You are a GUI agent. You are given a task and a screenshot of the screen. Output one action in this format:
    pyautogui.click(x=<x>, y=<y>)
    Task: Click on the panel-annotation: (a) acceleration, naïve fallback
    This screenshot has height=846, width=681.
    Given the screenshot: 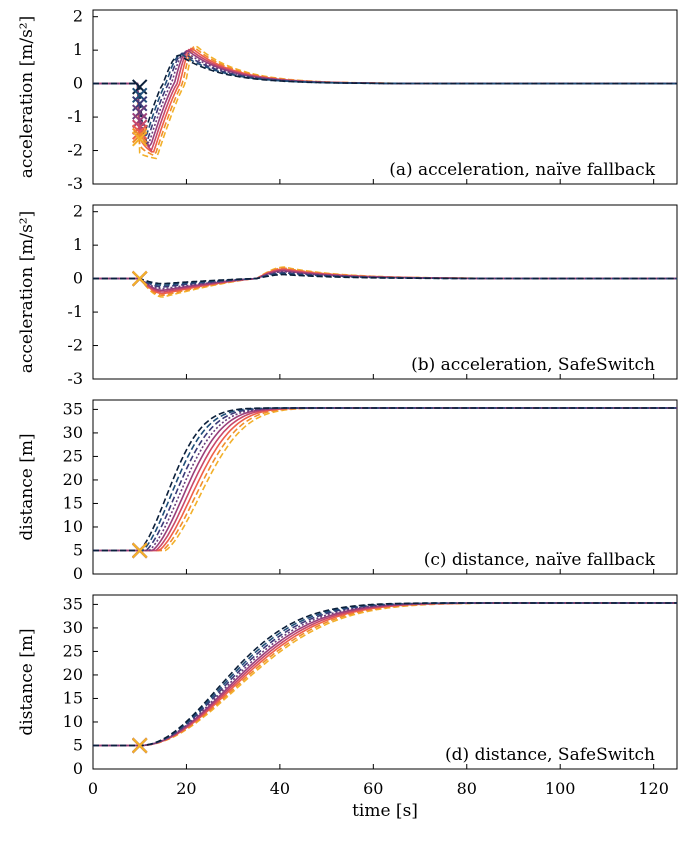 What is the action you would take?
    pyautogui.click(x=522, y=170)
    